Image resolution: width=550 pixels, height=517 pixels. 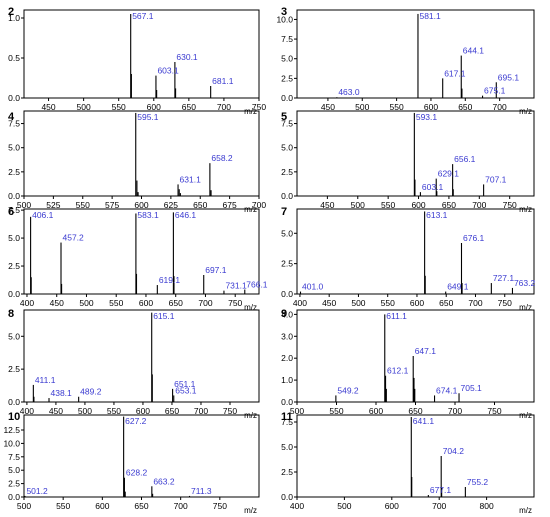 What do you see at coordinates (495, 91) in the screenshot?
I see `peak-label: 675.1` at bounding box center [495, 91].